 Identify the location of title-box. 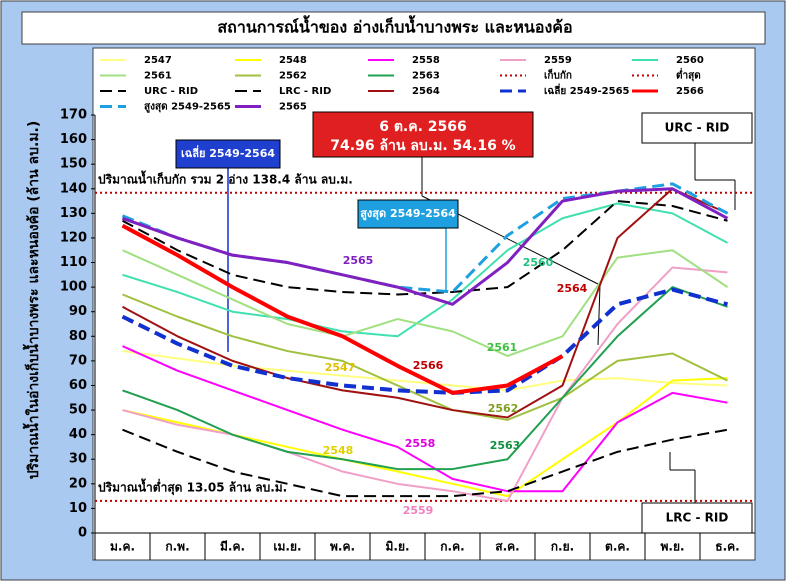
(393, 28).